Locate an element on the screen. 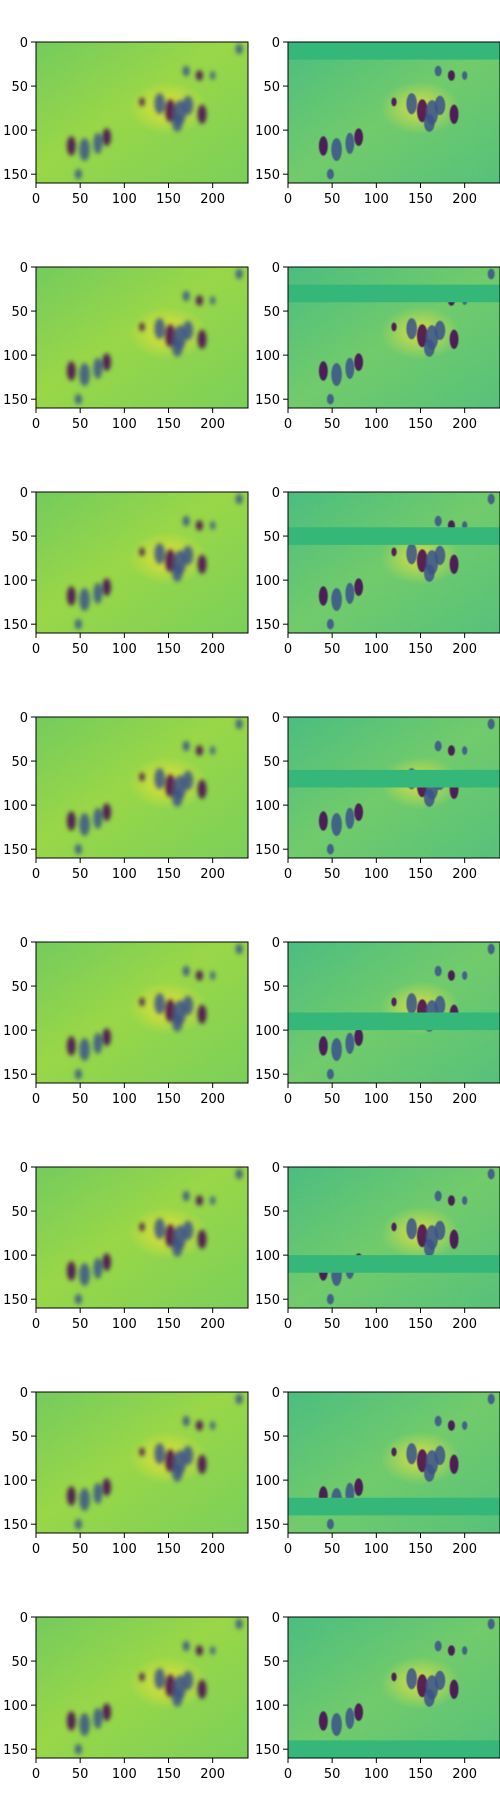 The width and height of the screenshot is (500, 1800). panel-r8-c2: 0 50 100 150 200 0 50 100 150 is located at coordinates (377, 1696).